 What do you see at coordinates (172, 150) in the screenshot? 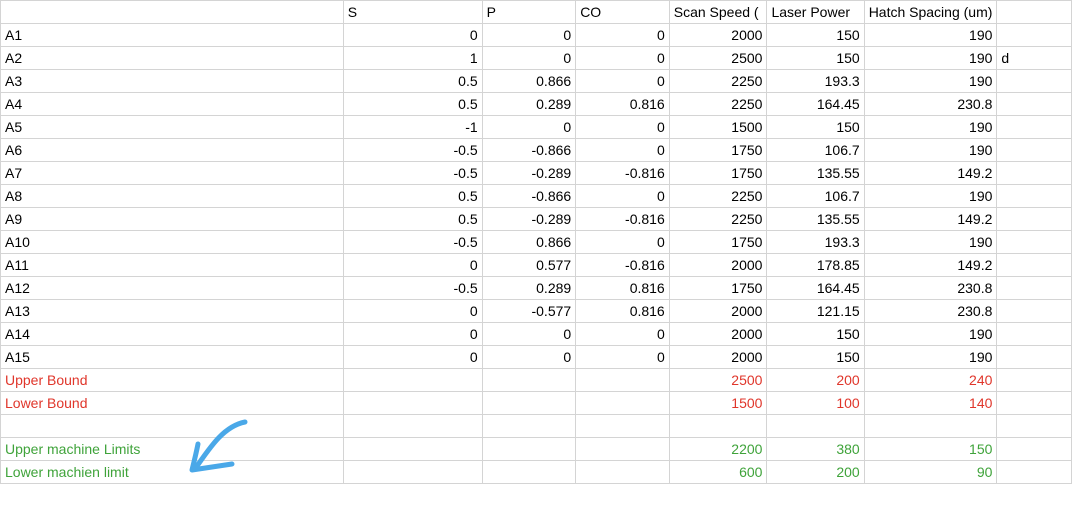
I see `cell-row-label: A6` at bounding box center [172, 150].